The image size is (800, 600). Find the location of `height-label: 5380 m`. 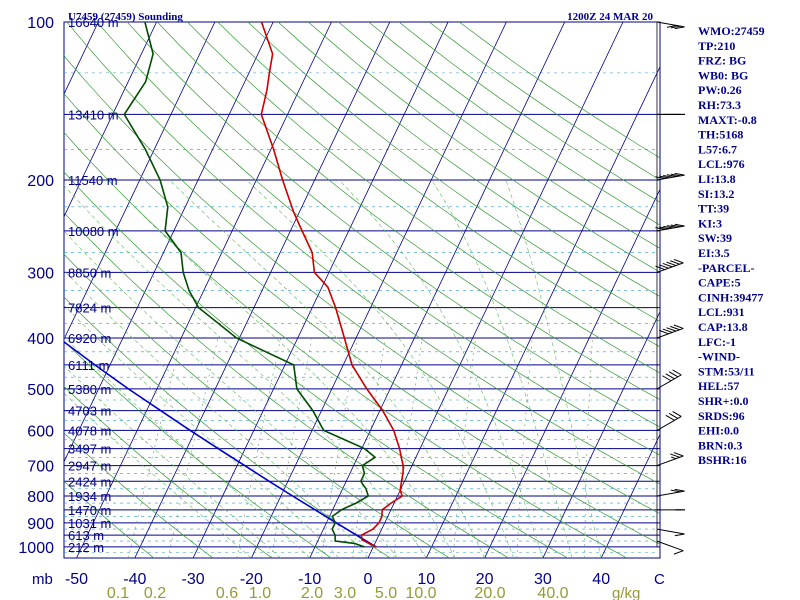

height-label: 5380 m is located at coordinates (89, 389).